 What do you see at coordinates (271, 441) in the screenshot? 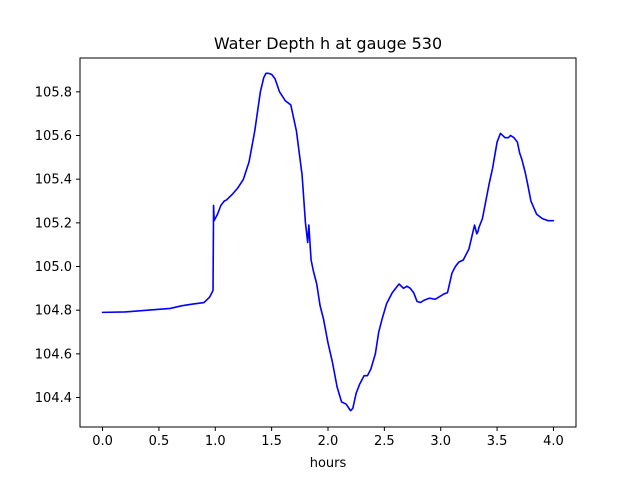
I see `x-tick-label: 1.5` at bounding box center [271, 441].